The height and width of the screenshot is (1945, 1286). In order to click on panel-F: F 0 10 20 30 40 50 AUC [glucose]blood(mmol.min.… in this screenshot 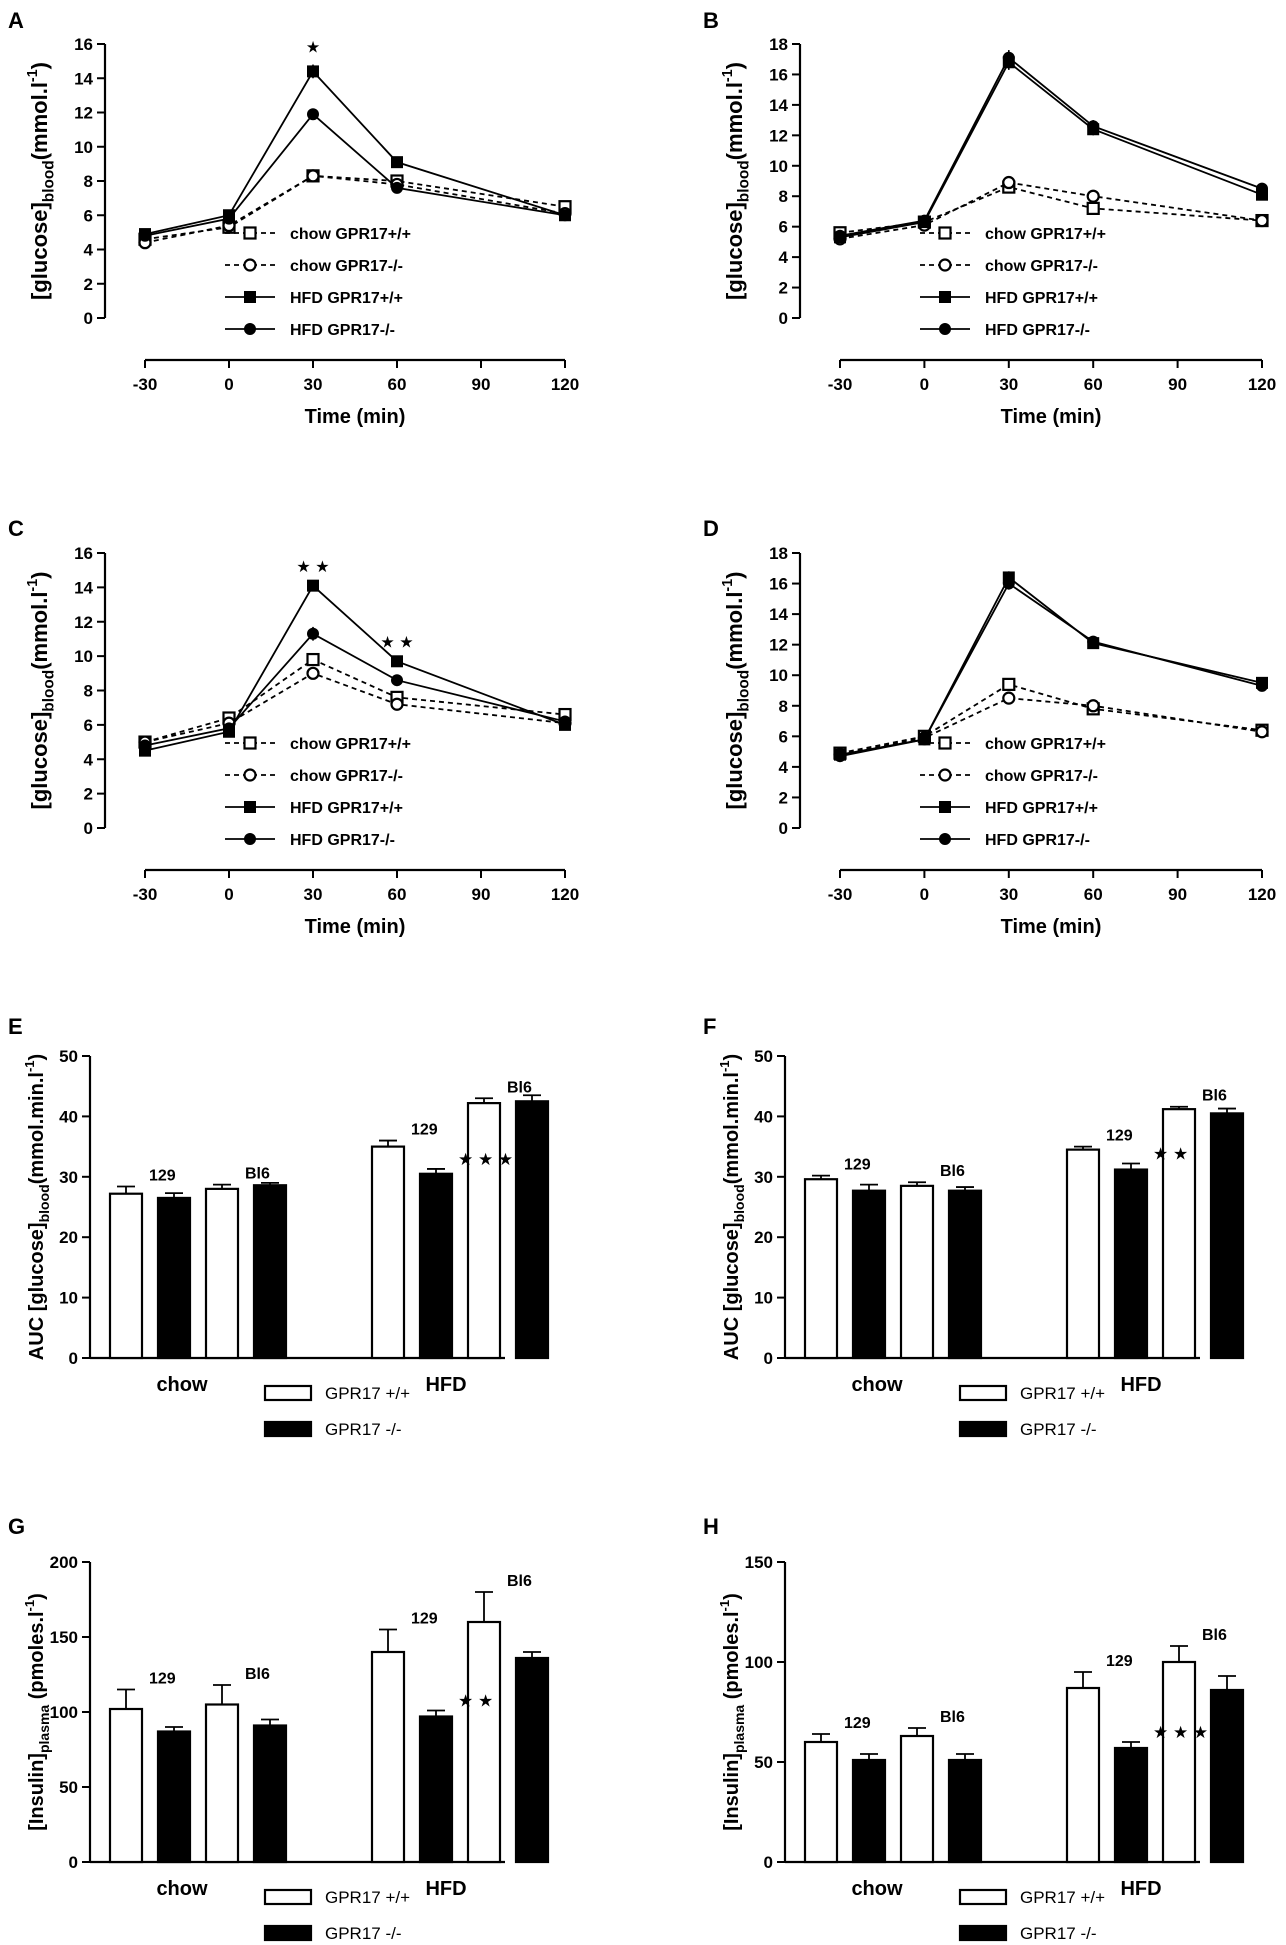, I will do `click(974, 1226)`.